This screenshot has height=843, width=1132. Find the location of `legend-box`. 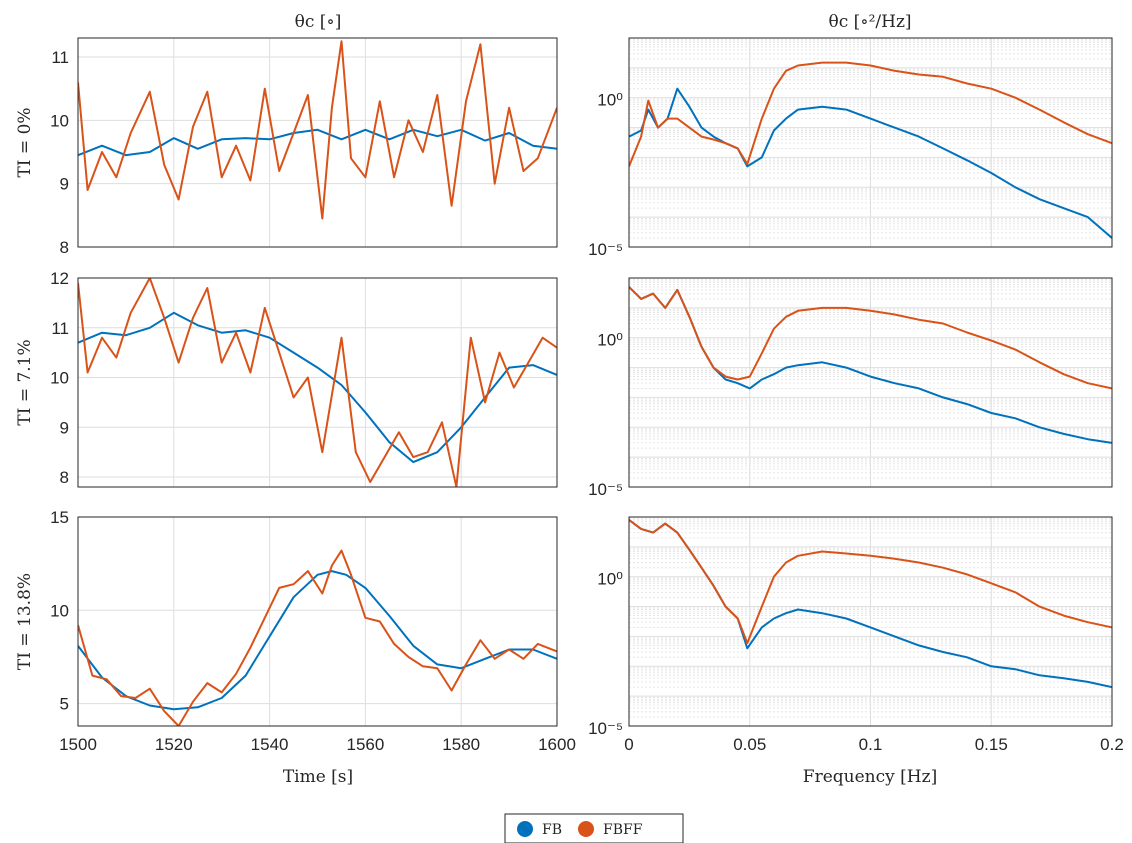

legend-box is located at coordinates (594, 828).